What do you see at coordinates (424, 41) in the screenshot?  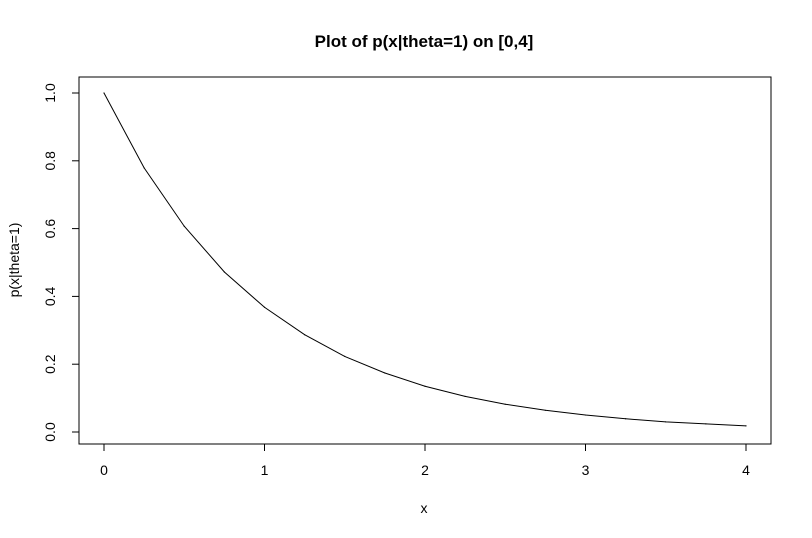 I see `chart-title: Plot of p(x|theta=1) on [0,4]` at bounding box center [424, 41].